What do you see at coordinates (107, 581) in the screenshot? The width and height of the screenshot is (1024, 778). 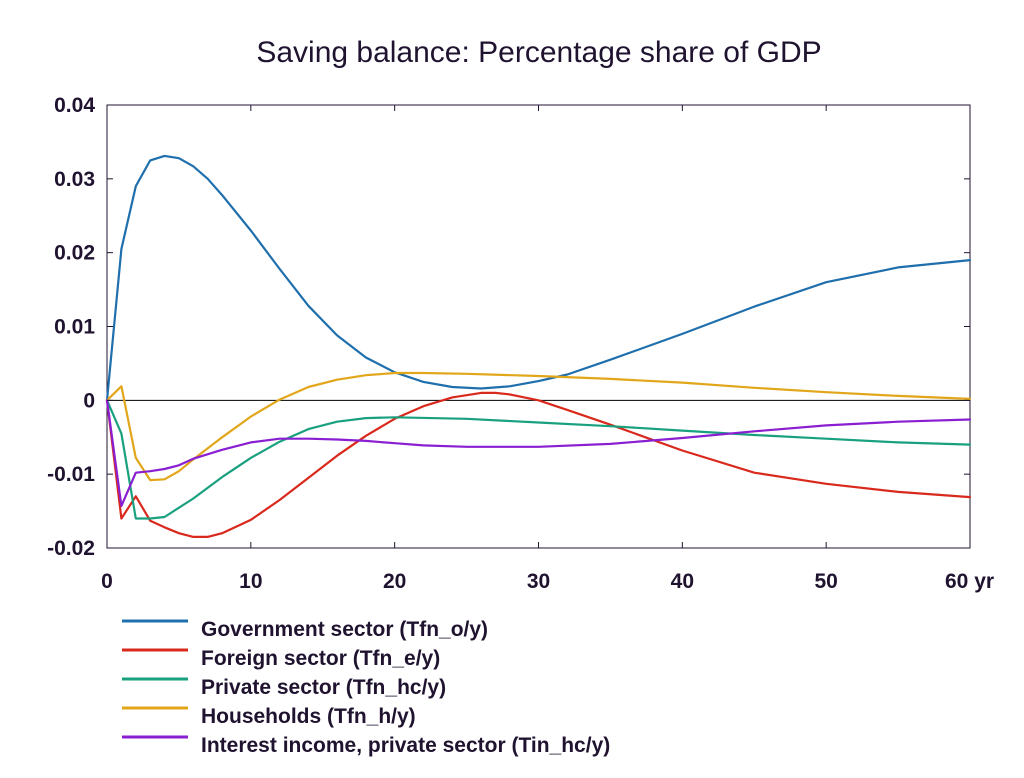 I see `x-tick-label: 0` at bounding box center [107, 581].